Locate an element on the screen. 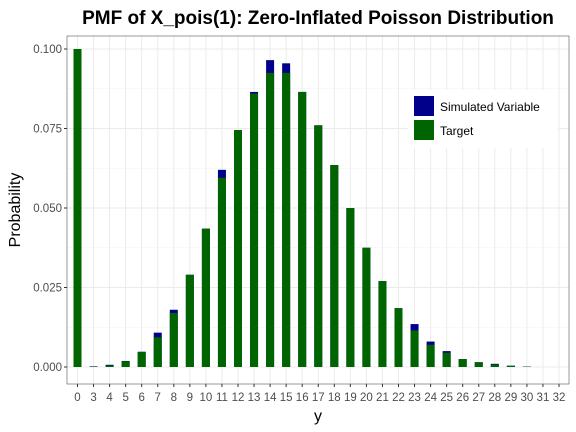 The height and width of the screenshot is (432, 576). y-tick-label: 0.050 is located at coordinates (47, 209).